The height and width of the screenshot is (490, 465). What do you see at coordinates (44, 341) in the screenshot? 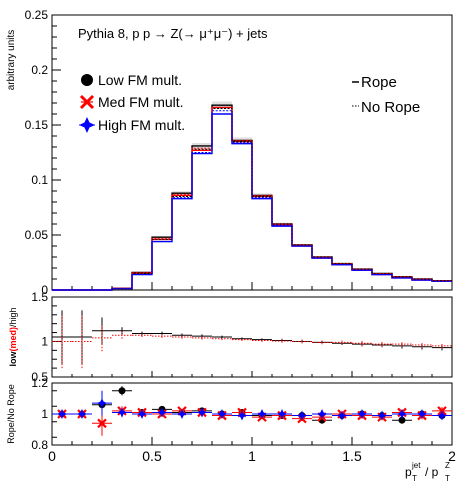
I see `r1-ytick-label-1: 1` at bounding box center [44, 341].